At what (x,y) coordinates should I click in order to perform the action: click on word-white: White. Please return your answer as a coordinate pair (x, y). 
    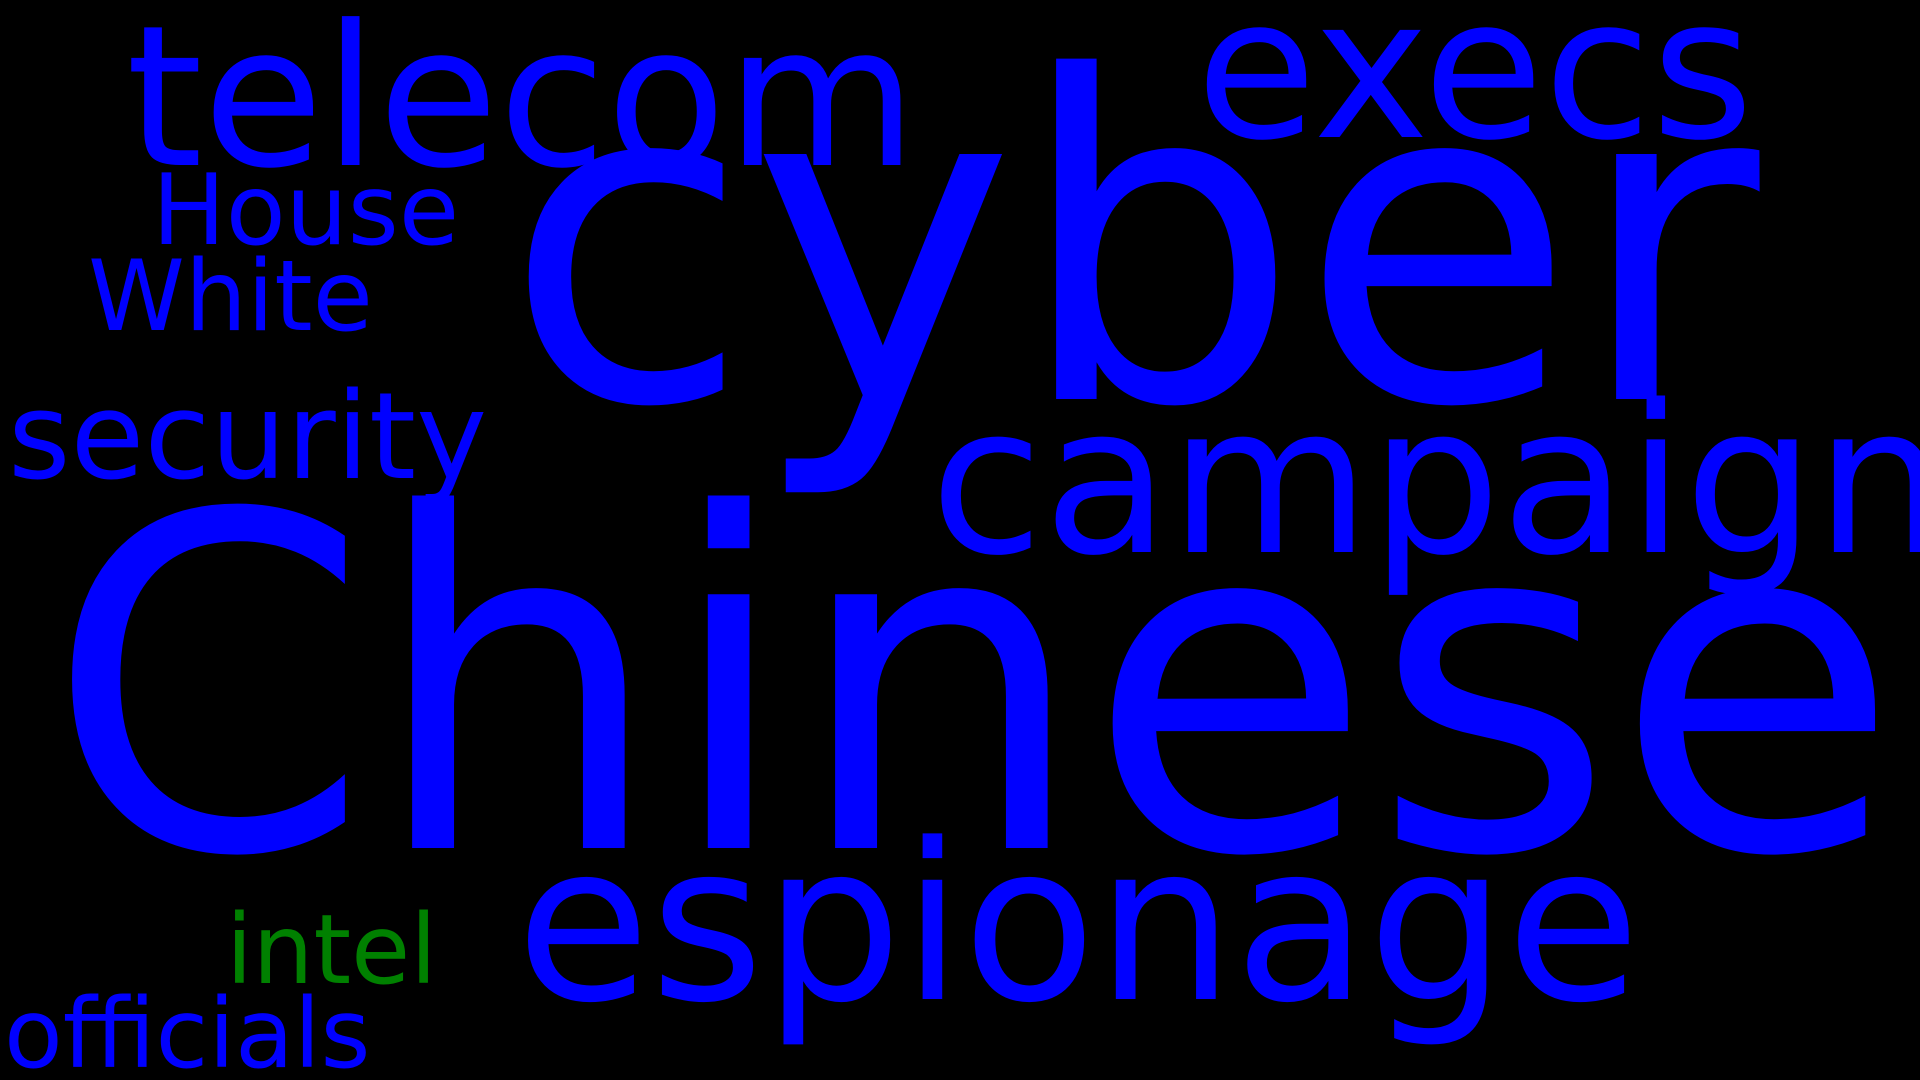
    Looking at the image, I should click on (230, 297).